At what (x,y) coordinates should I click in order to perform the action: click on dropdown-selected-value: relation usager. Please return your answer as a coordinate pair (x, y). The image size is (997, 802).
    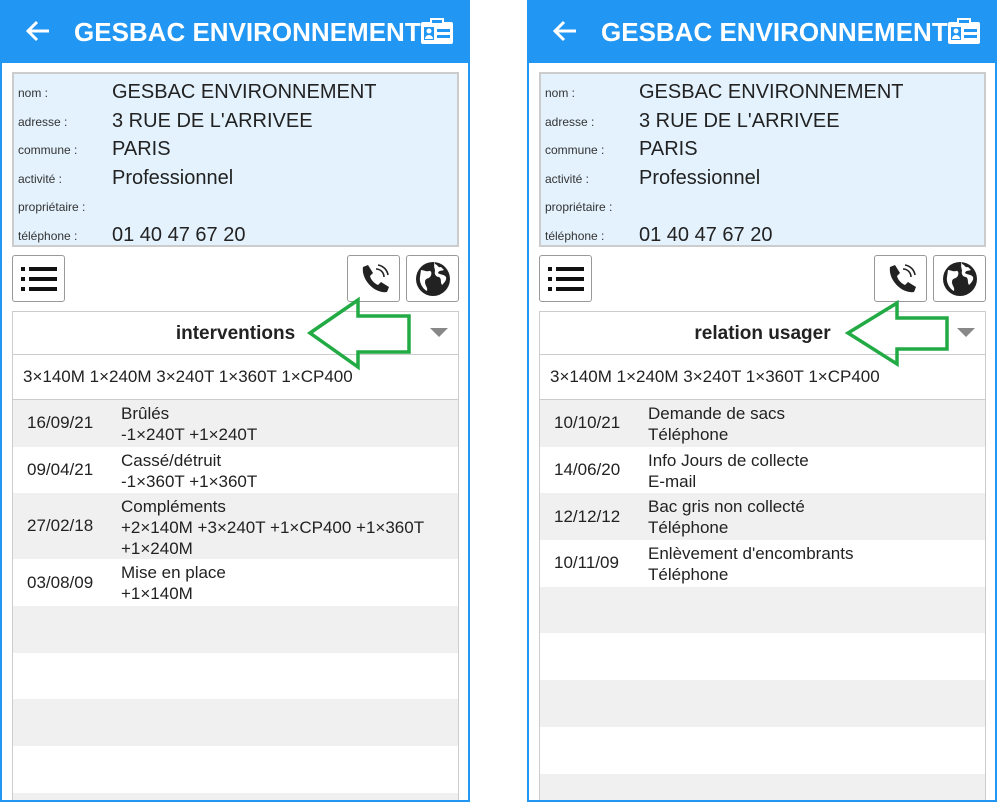
    Looking at the image, I should click on (762, 333).